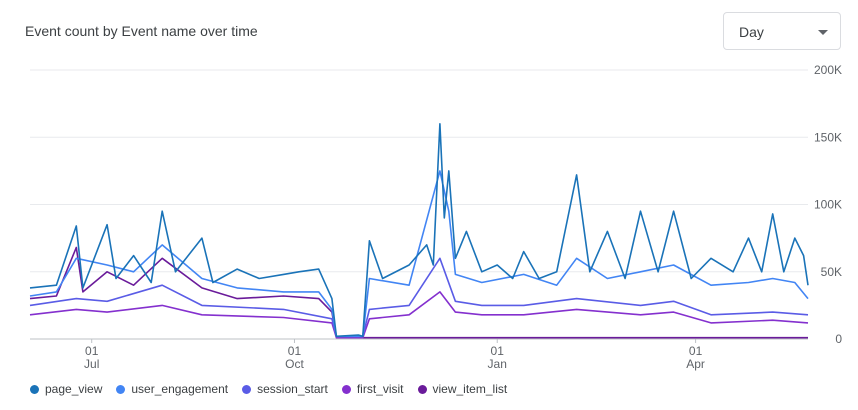  I want to click on x-tick-label-month: Oct, so click(294, 364).